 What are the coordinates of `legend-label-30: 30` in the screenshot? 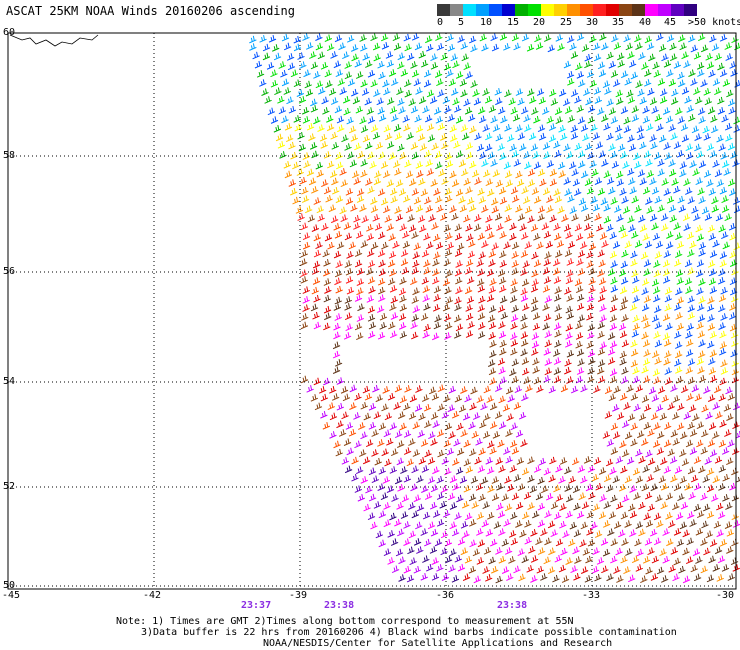 It's located at (592, 22).